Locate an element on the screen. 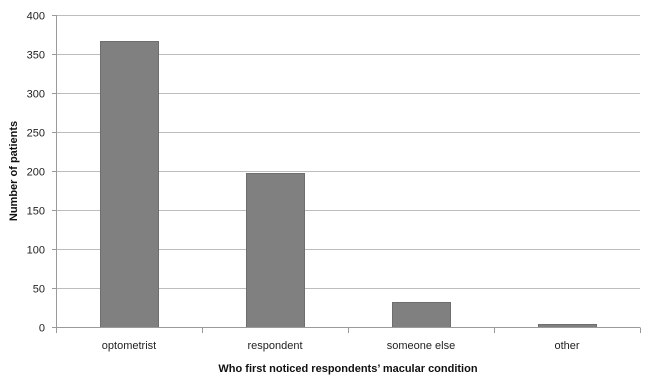  x-tick-label: someone else is located at coordinates (421, 346).